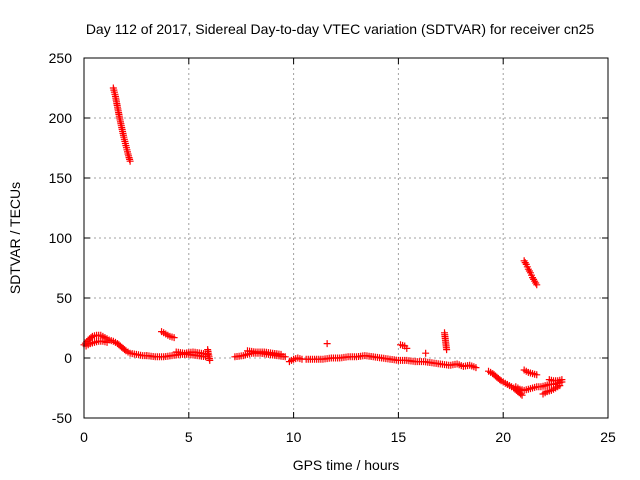 The width and height of the screenshot is (640, 480). What do you see at coordinates (503, 437) in the screenshot?
I see `x-tick-label: 20` at bounding box center [503, 437].